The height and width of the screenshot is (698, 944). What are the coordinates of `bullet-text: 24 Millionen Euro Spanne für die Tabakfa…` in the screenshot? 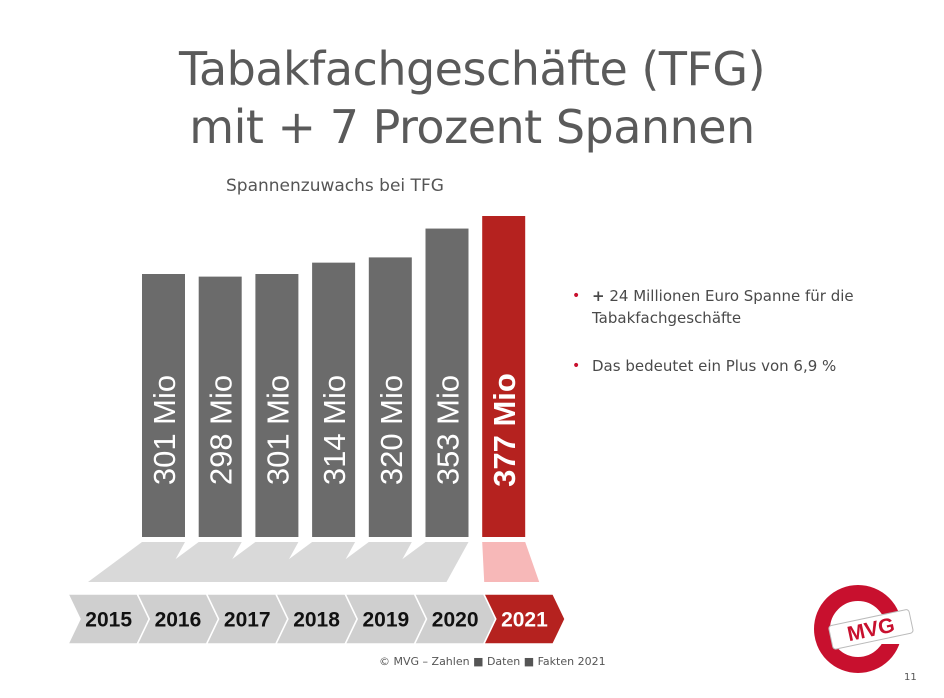 It's located at (723, 307).